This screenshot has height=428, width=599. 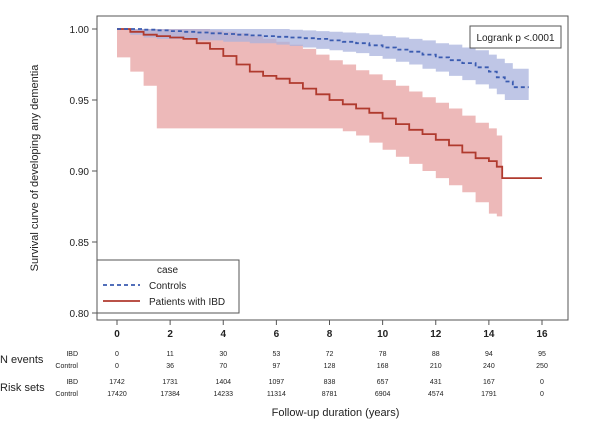 What do you see at coordinates (383, 366) in the screenshot?
I see `risk-cell: 168` at bounding box center [383, 366].